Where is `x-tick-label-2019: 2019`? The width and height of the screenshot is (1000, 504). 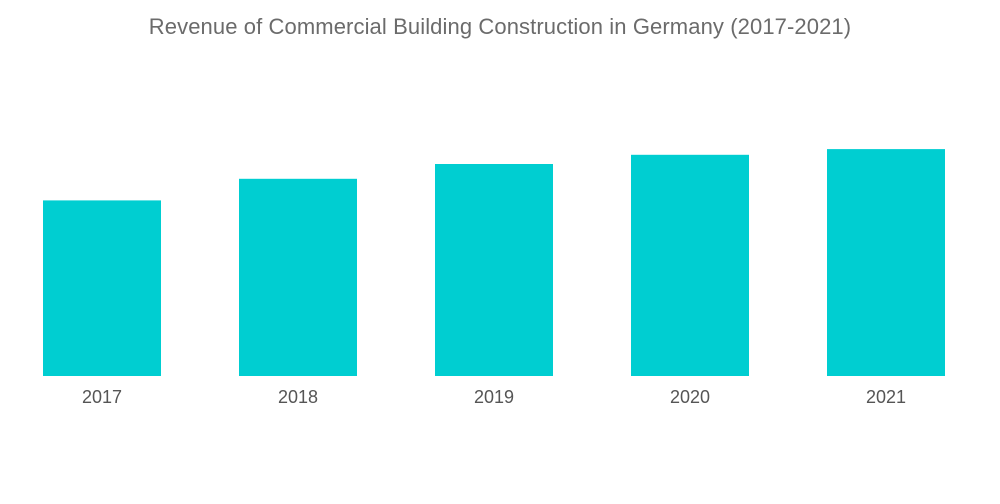 x-tick-label-2019: 2019 is located at coordinates (494, 397).